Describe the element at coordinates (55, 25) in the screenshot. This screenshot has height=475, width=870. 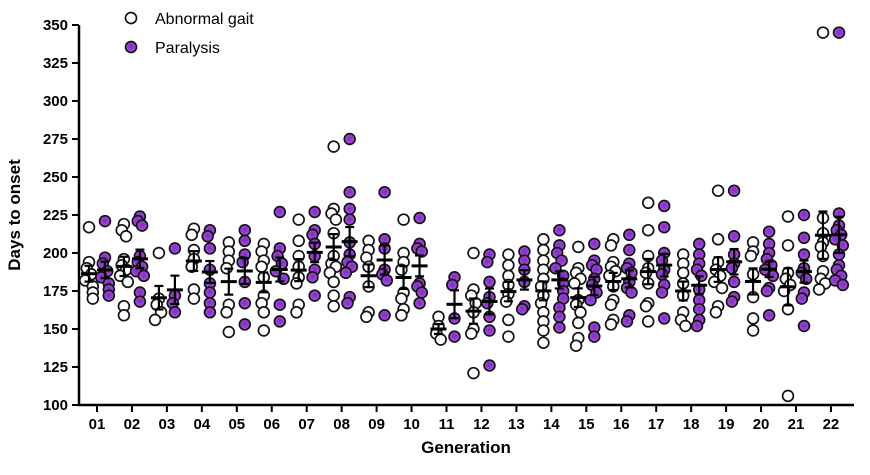
I see `y-tick-label: 350` at that location.